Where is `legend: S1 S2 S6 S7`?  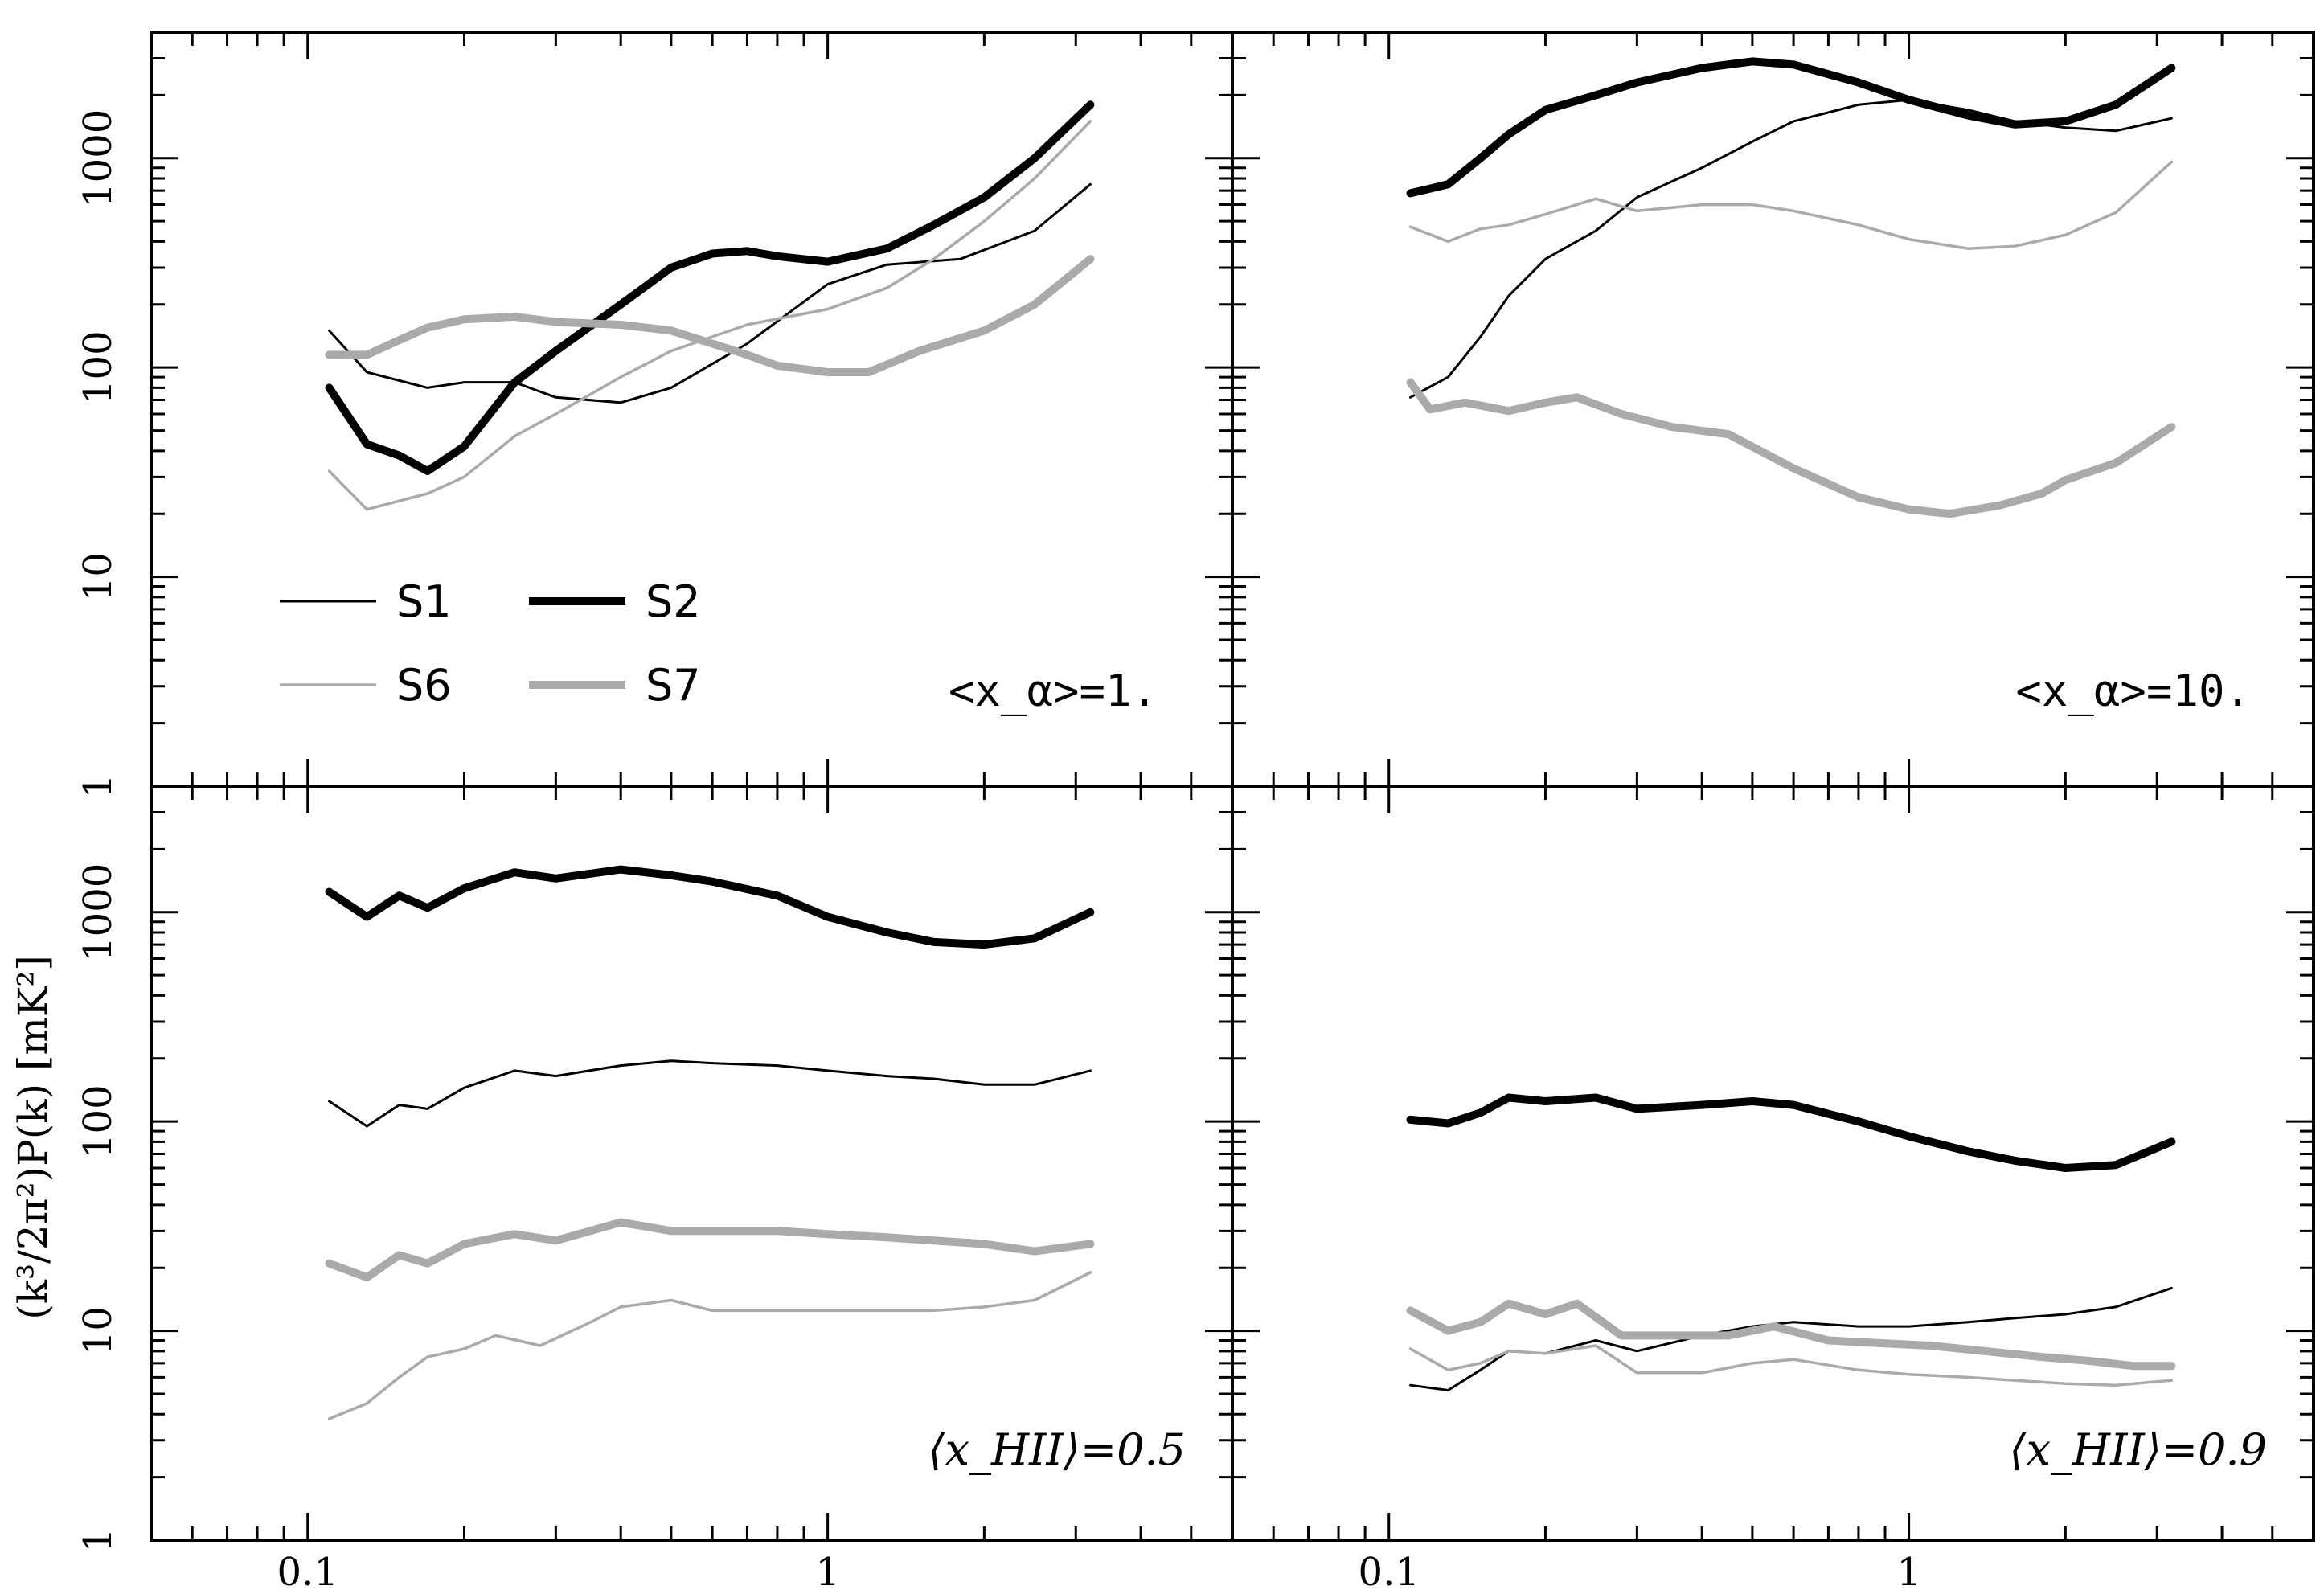 legend: S1 S2 S6 S7 is located at coordinates (490, 643).